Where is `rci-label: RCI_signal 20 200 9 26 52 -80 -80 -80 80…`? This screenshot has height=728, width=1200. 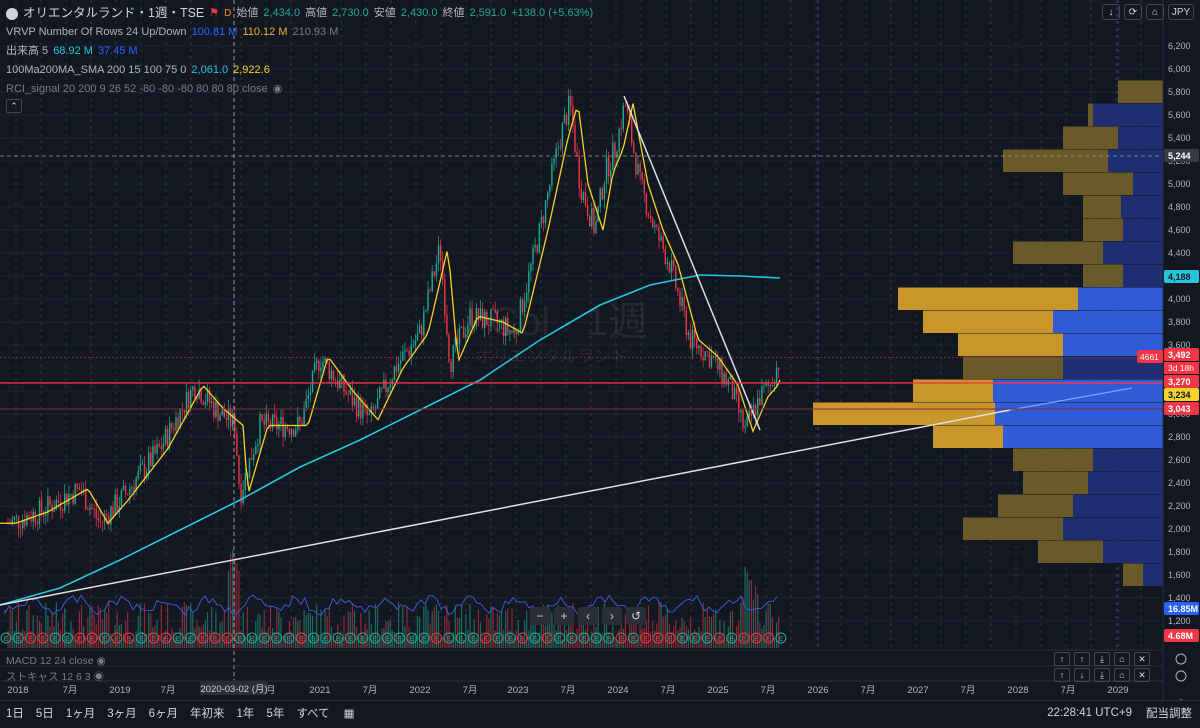
rci-label: RCI_signal 20 200 9 26 52 -80 -80 -80 80… is located at coordinates (137, 89).